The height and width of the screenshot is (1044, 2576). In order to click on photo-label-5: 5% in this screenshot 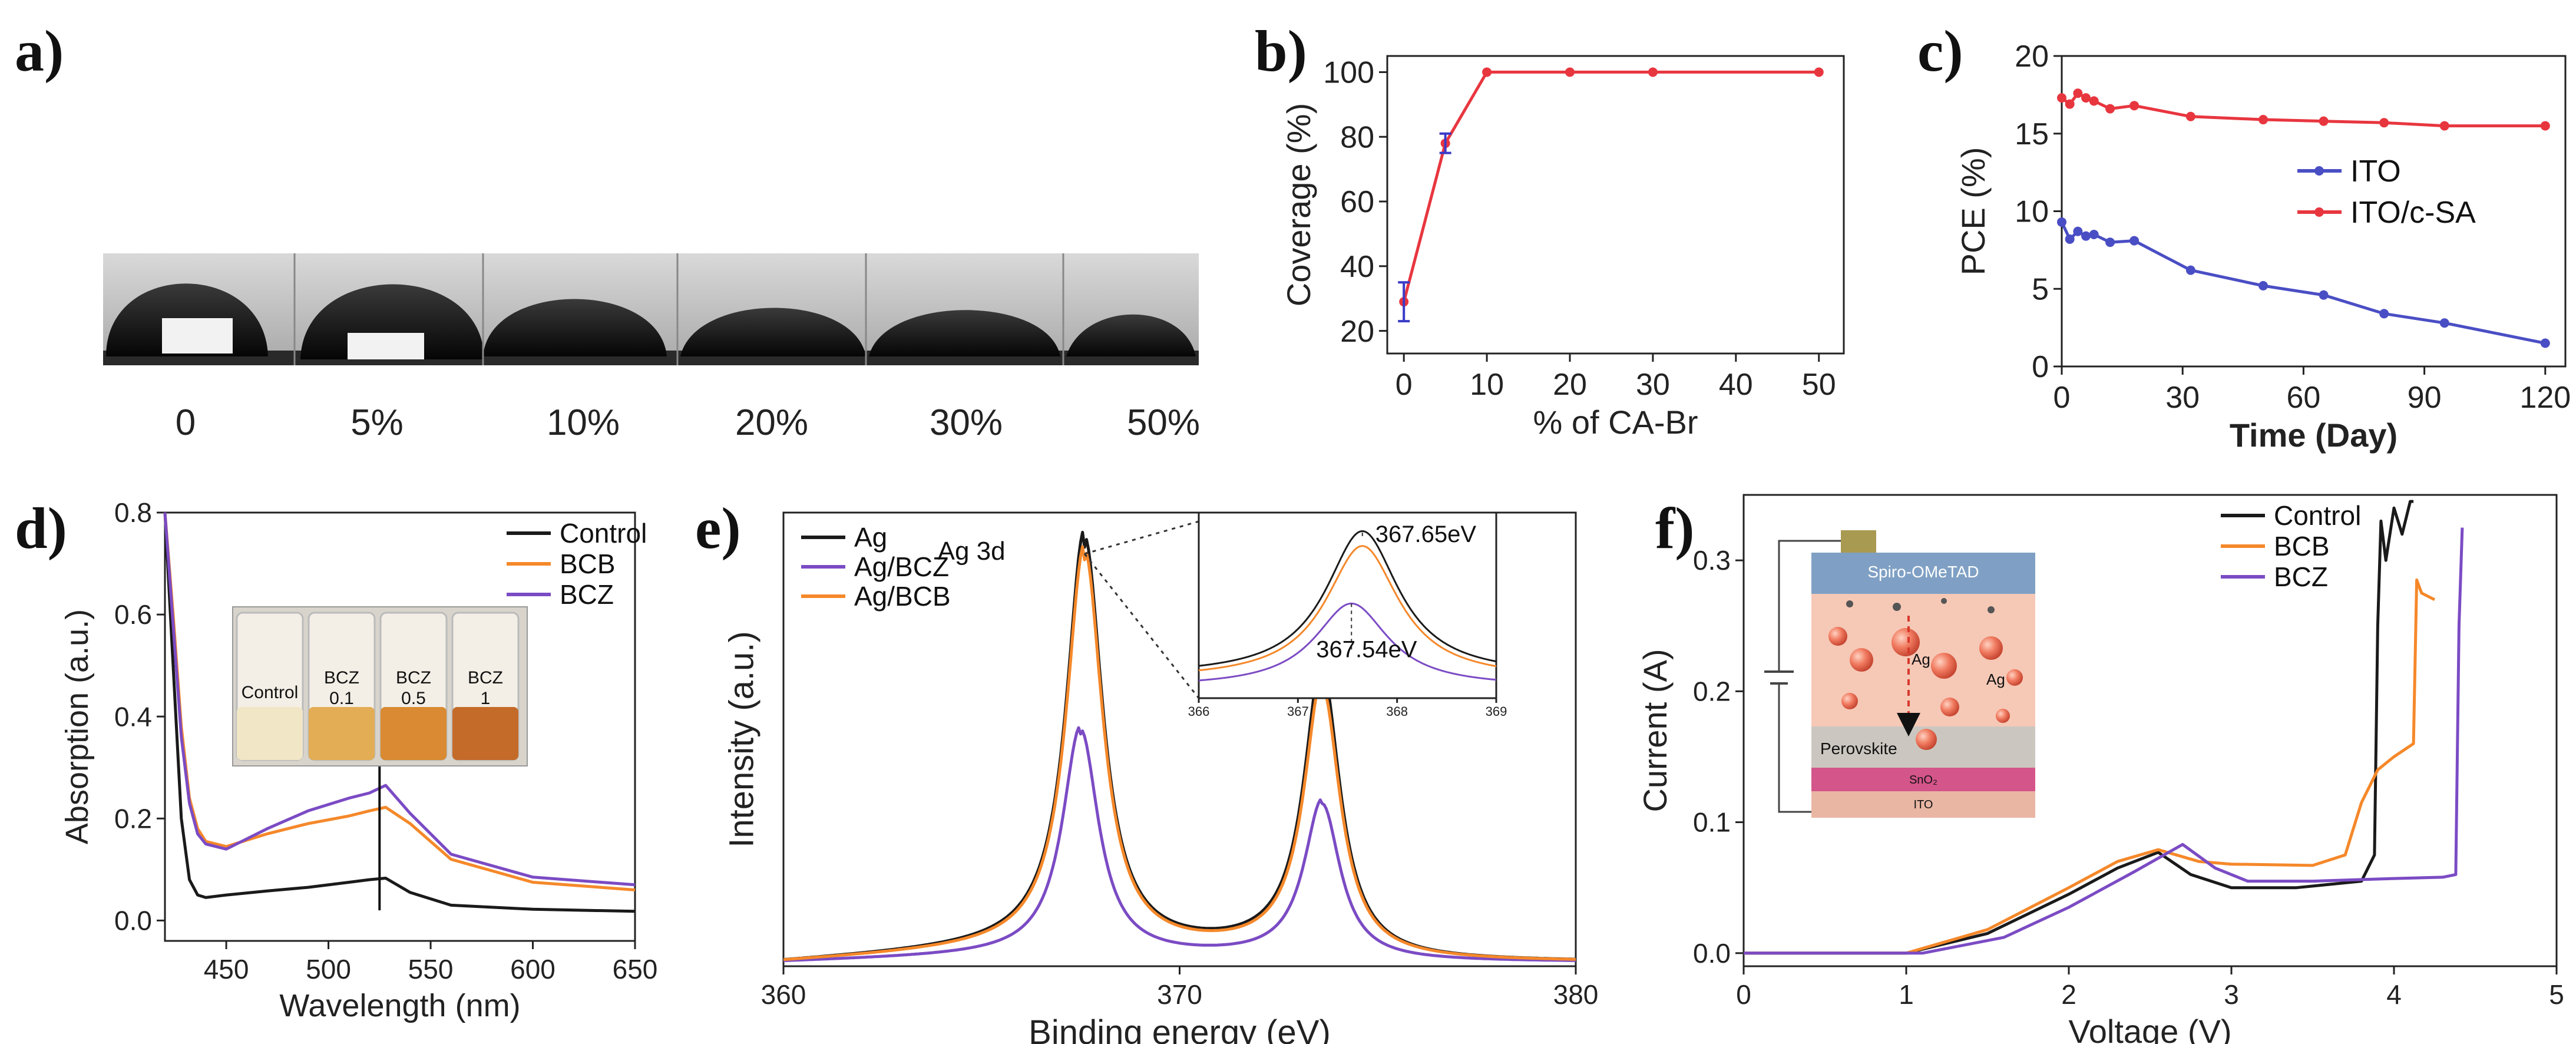, I will do `click(377, 423)`.